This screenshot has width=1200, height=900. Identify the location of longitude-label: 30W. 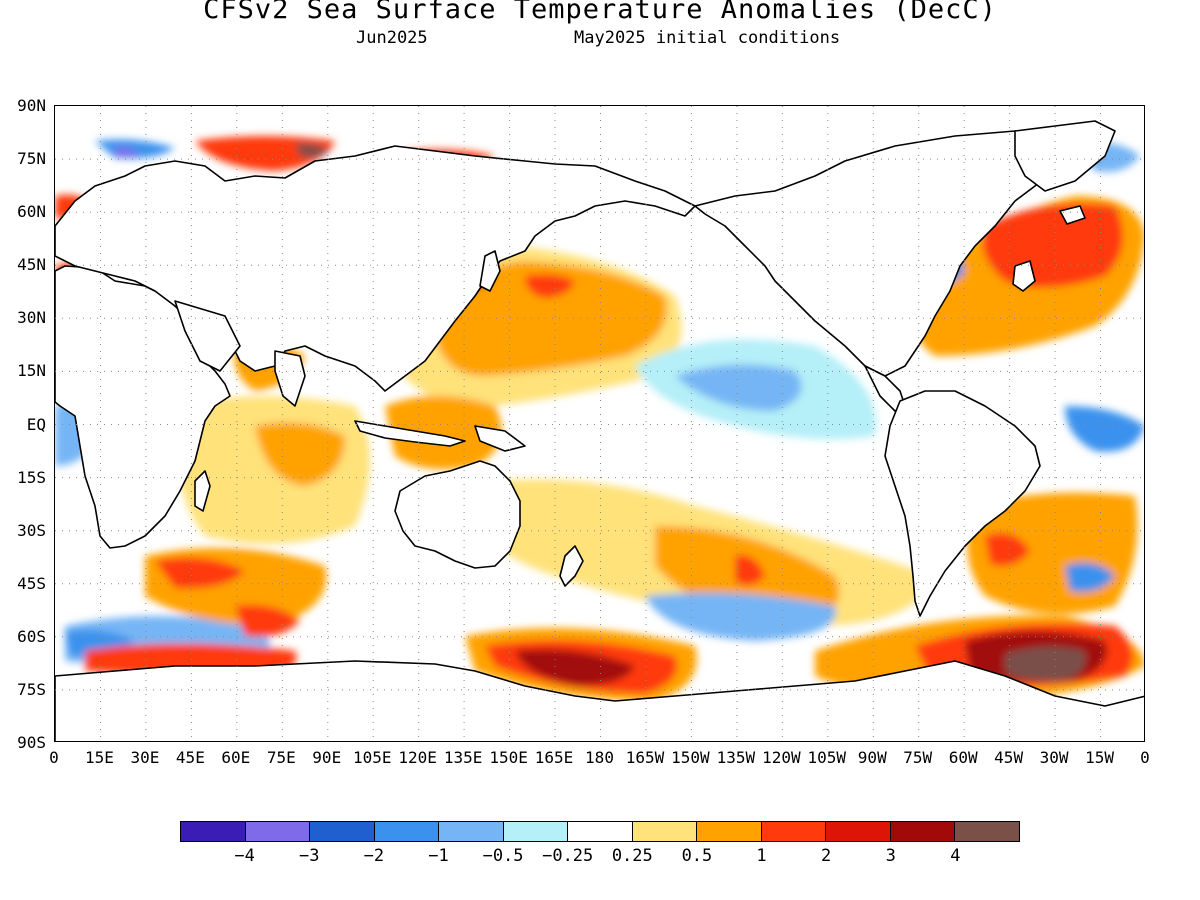
(1054, 757).